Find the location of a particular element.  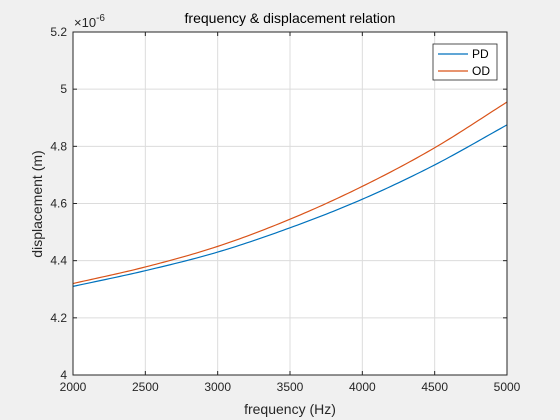

y-tick-label: 5 is located at coordinates (63, 89).